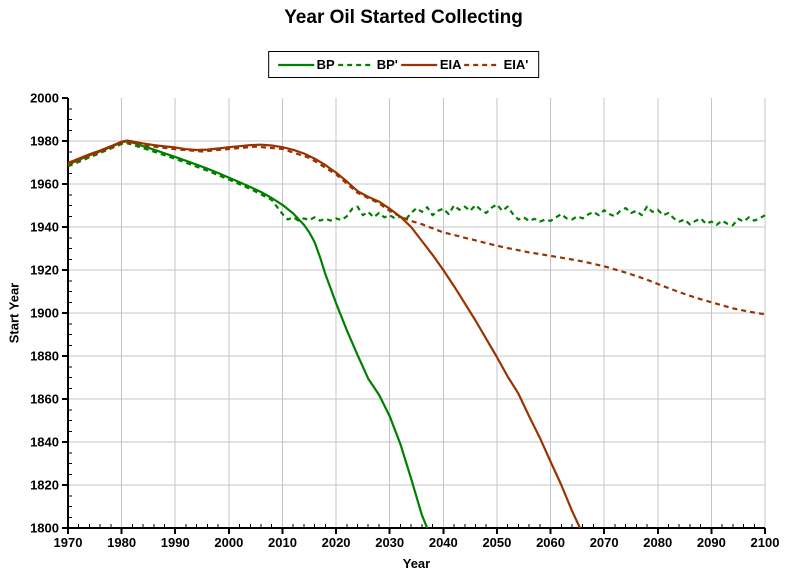 Image resolution: width=807 pixels, height=581 pixels. Describe the element at coordinates (450, 64) in the screenshot. I see `legend-label-eia: EIA` at that location.